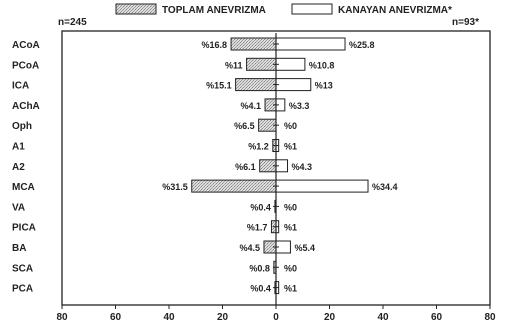 The image size is (507, 331). What do you see at coordinates (302, 167) in the screenshot?
I see `value-label-bleeding: %4.3` at bounding box center [302, 167].